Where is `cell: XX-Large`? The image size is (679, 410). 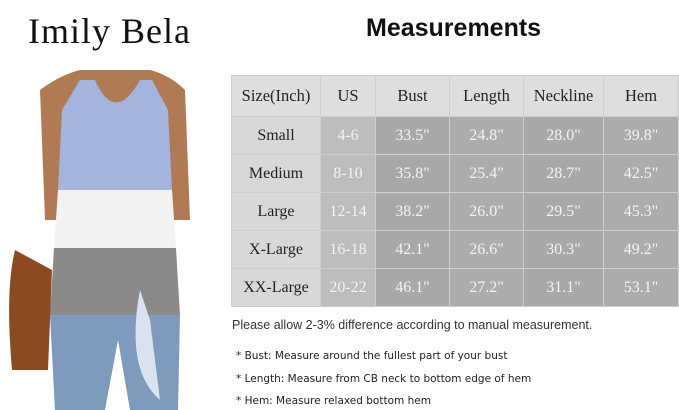 cell: XX-Large is located at coordinates (276, 287).